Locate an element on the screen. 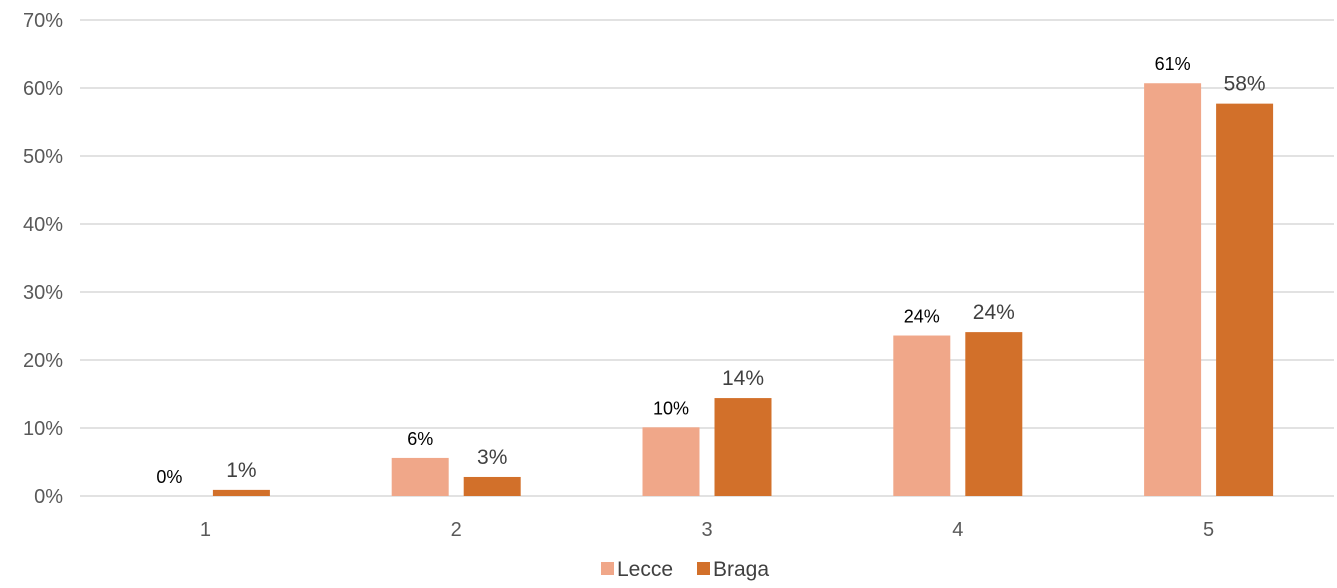  y-tick-label: 60% is located at coordinates (43, 89).